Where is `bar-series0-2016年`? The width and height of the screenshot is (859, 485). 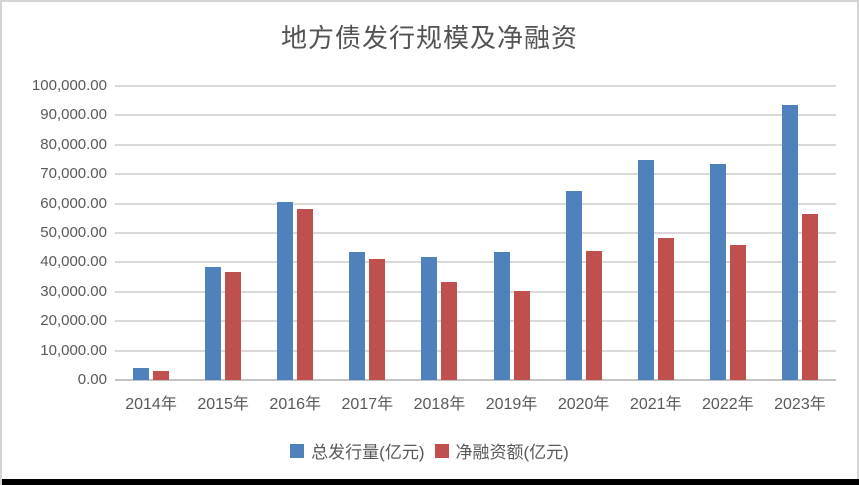
bar-series0-2016年 is located at coordinates (285, 291).